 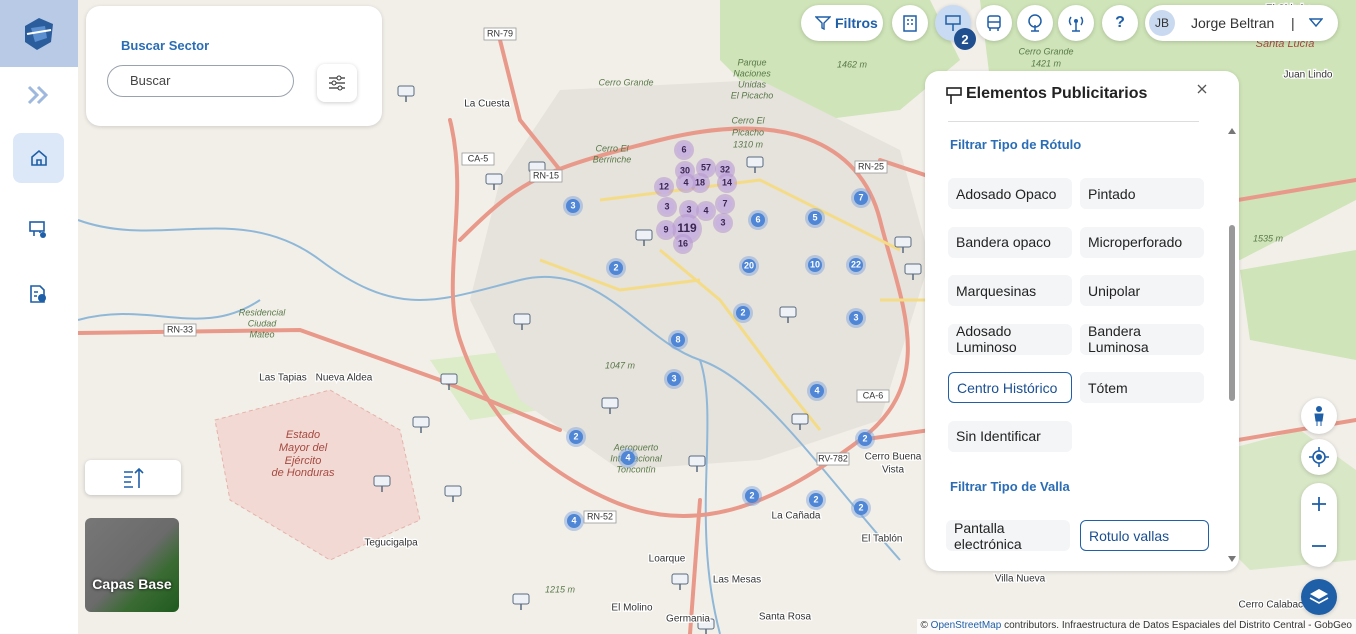 What do you see at coordinates (38, 294) in the screenshot?
I see `report-button` at bounding box center [38, 294].